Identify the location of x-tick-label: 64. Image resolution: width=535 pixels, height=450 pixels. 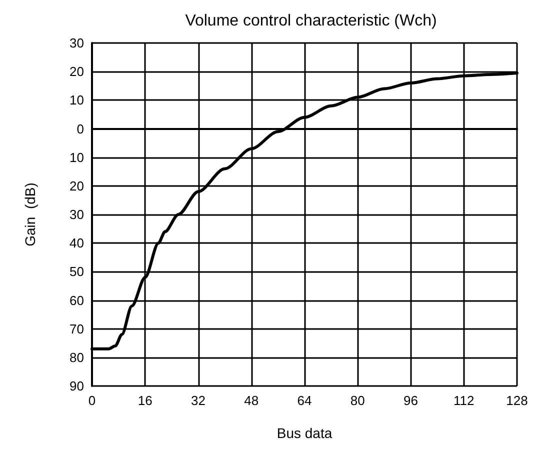
(304, 400).